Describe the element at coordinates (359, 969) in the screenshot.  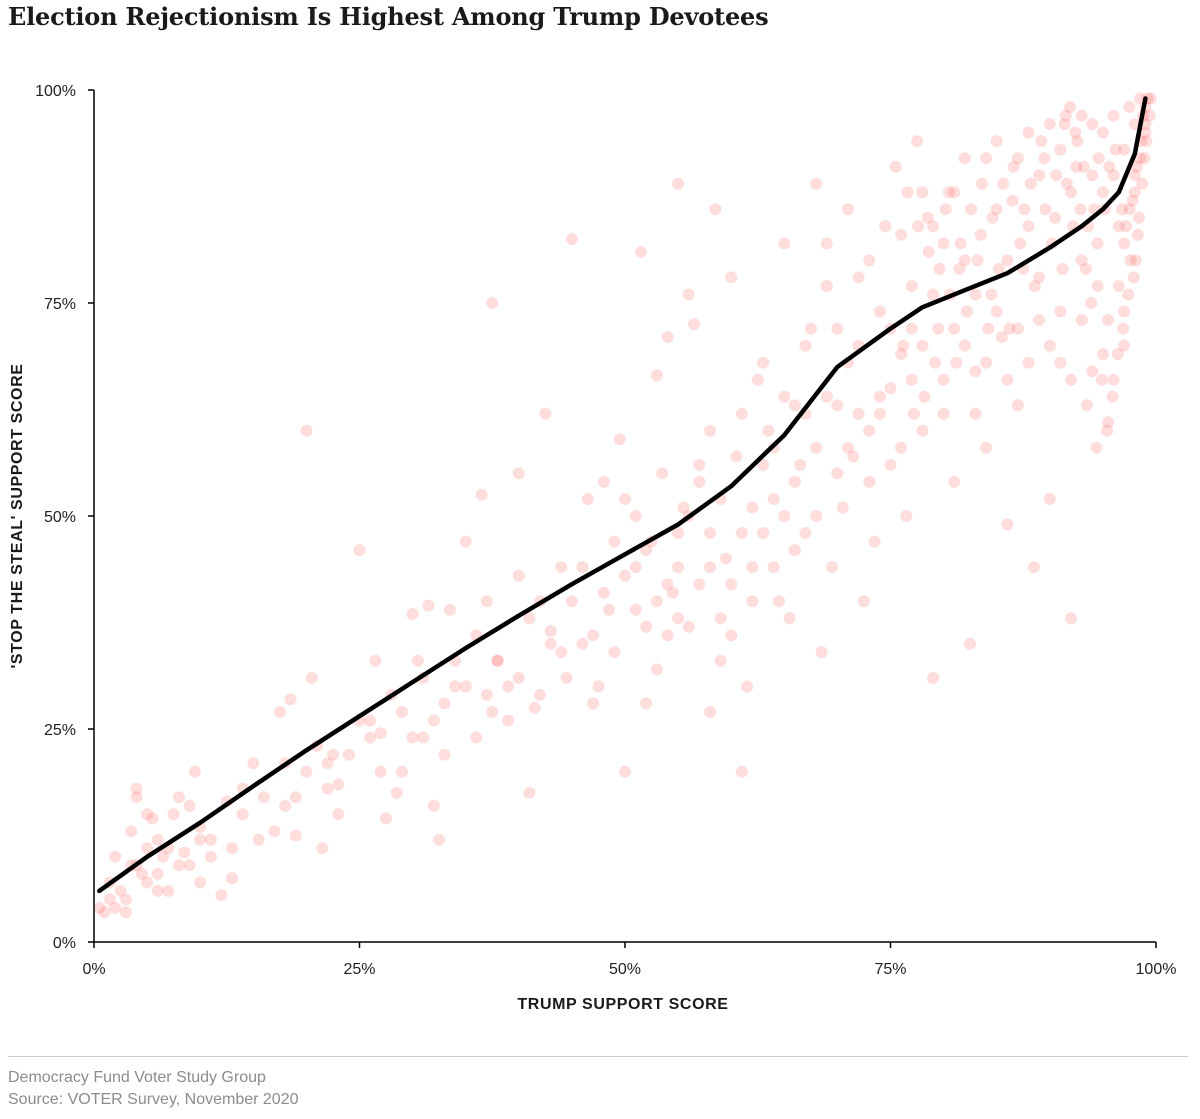
I see `x-tick-label: 25%` at that location.